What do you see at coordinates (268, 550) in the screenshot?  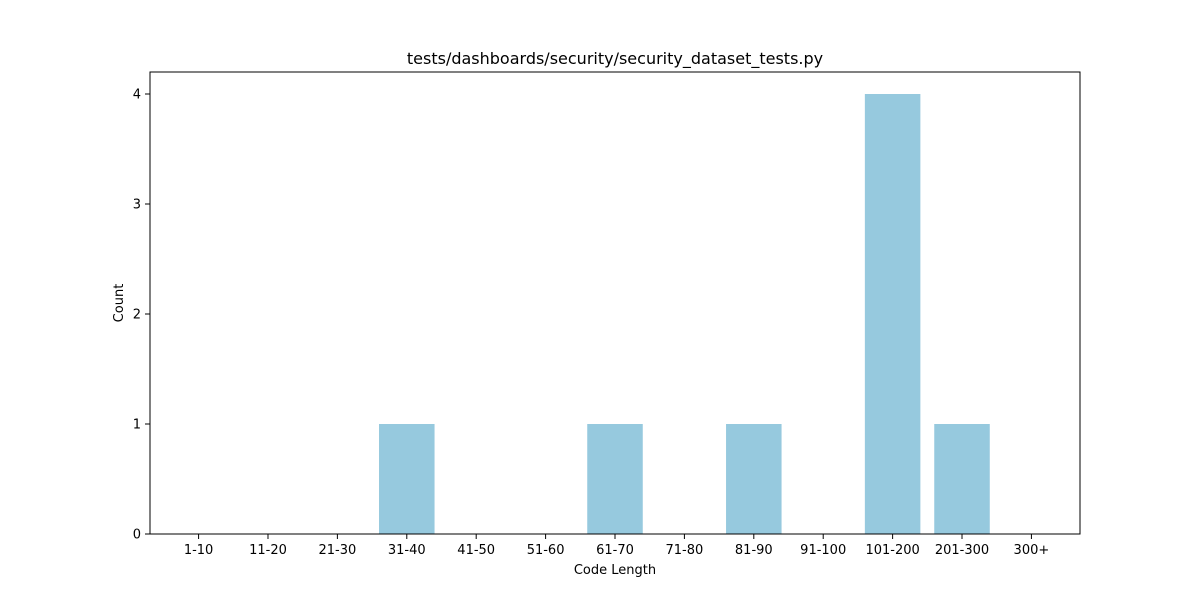 I see `x-tick-label: 11-20` at bounding box center [268, 550].